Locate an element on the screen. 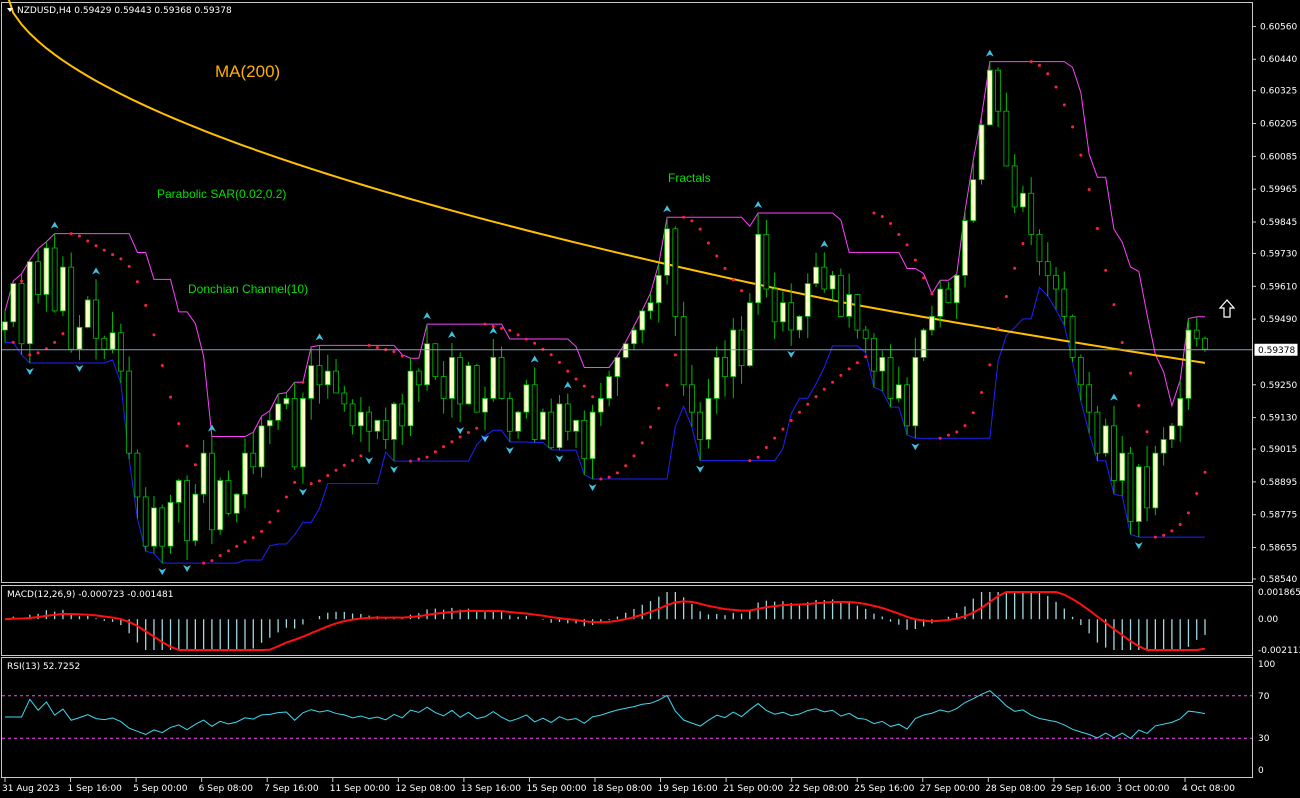 This screenshot has height=798, width=1300. macd-tick-label: -0.002113 is located at coordinates (1279, 651).